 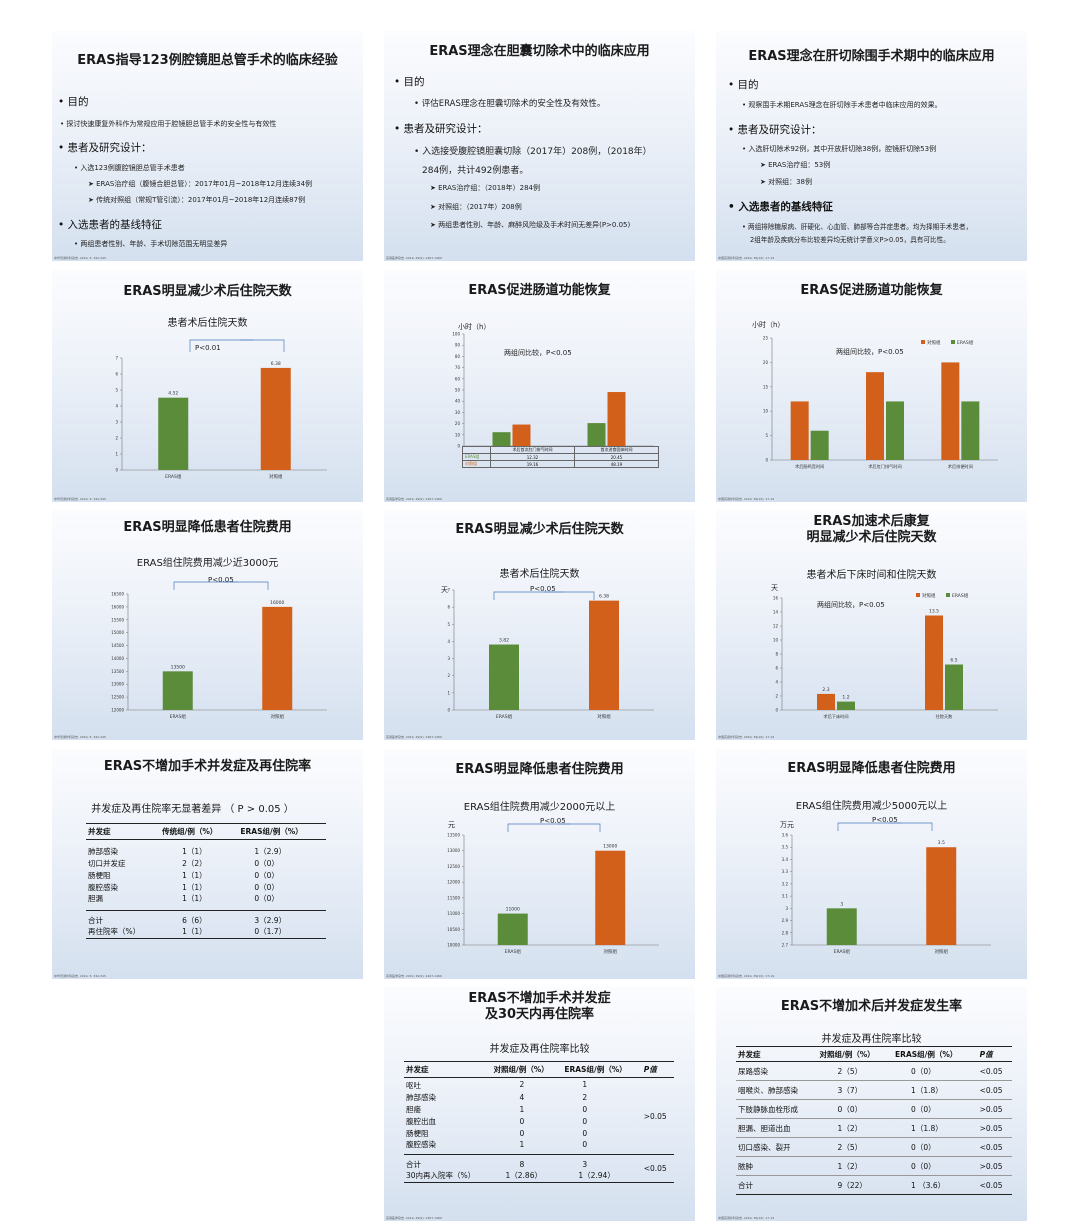 I want to click on table-cell: >0.05, so click(x=991, y=1109).